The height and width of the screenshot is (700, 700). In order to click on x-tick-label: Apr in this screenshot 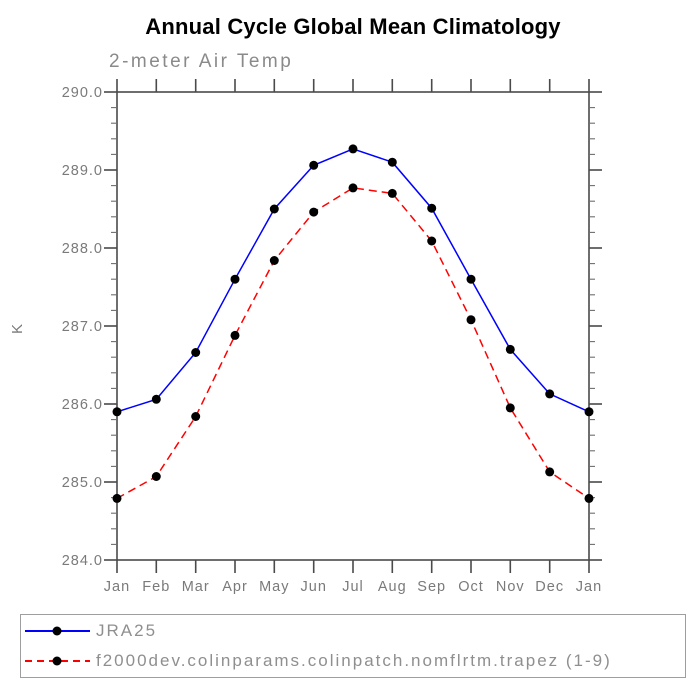, I will do `click(235, 587)`.